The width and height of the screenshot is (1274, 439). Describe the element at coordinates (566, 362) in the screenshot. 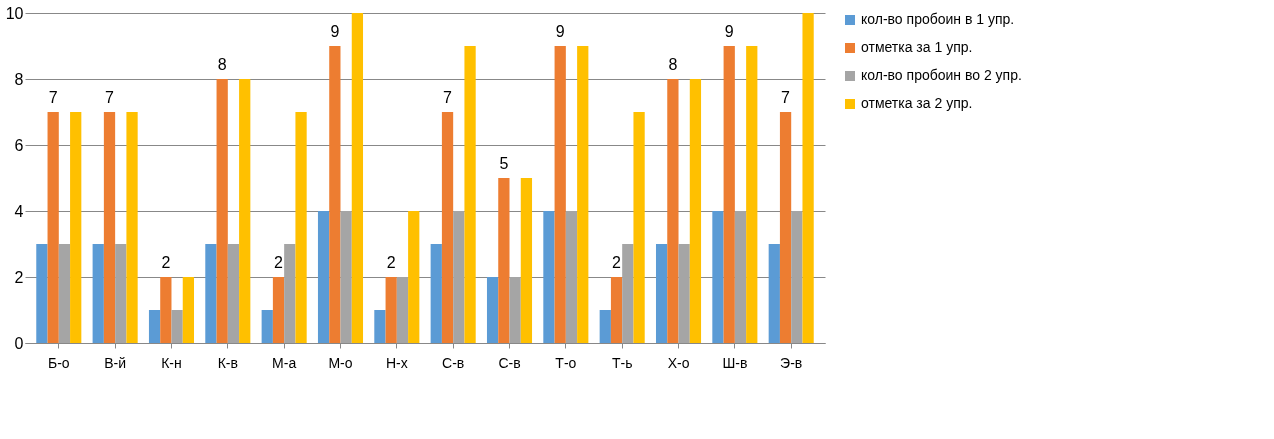

I see `x-tick-label: Т-о` at that location.